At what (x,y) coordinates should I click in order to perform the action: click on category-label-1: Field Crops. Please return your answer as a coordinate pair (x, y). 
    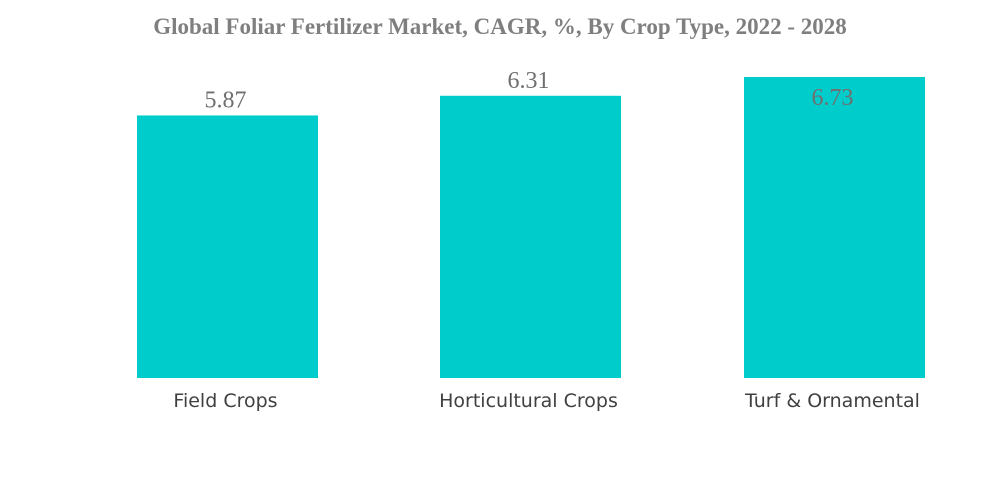
    Looking at the image, I should click on (225, 401).